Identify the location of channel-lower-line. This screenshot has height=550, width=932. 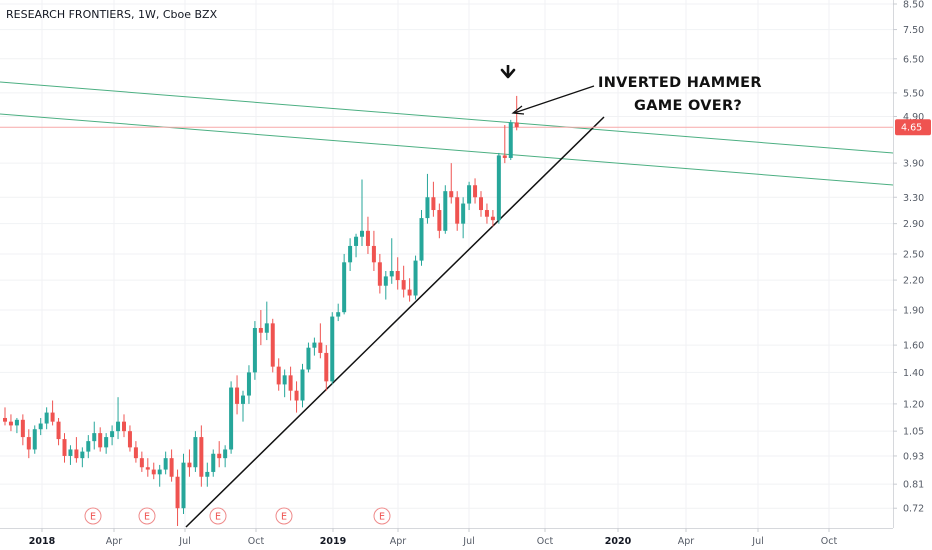
(447, 149).